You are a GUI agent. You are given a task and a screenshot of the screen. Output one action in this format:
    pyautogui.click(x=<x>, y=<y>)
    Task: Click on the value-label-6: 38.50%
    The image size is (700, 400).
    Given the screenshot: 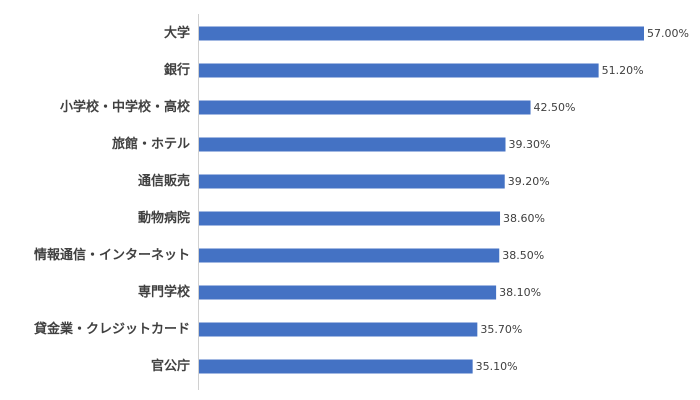 What is the action you would take?
    pyautogui.click(x=523, y=255)
    